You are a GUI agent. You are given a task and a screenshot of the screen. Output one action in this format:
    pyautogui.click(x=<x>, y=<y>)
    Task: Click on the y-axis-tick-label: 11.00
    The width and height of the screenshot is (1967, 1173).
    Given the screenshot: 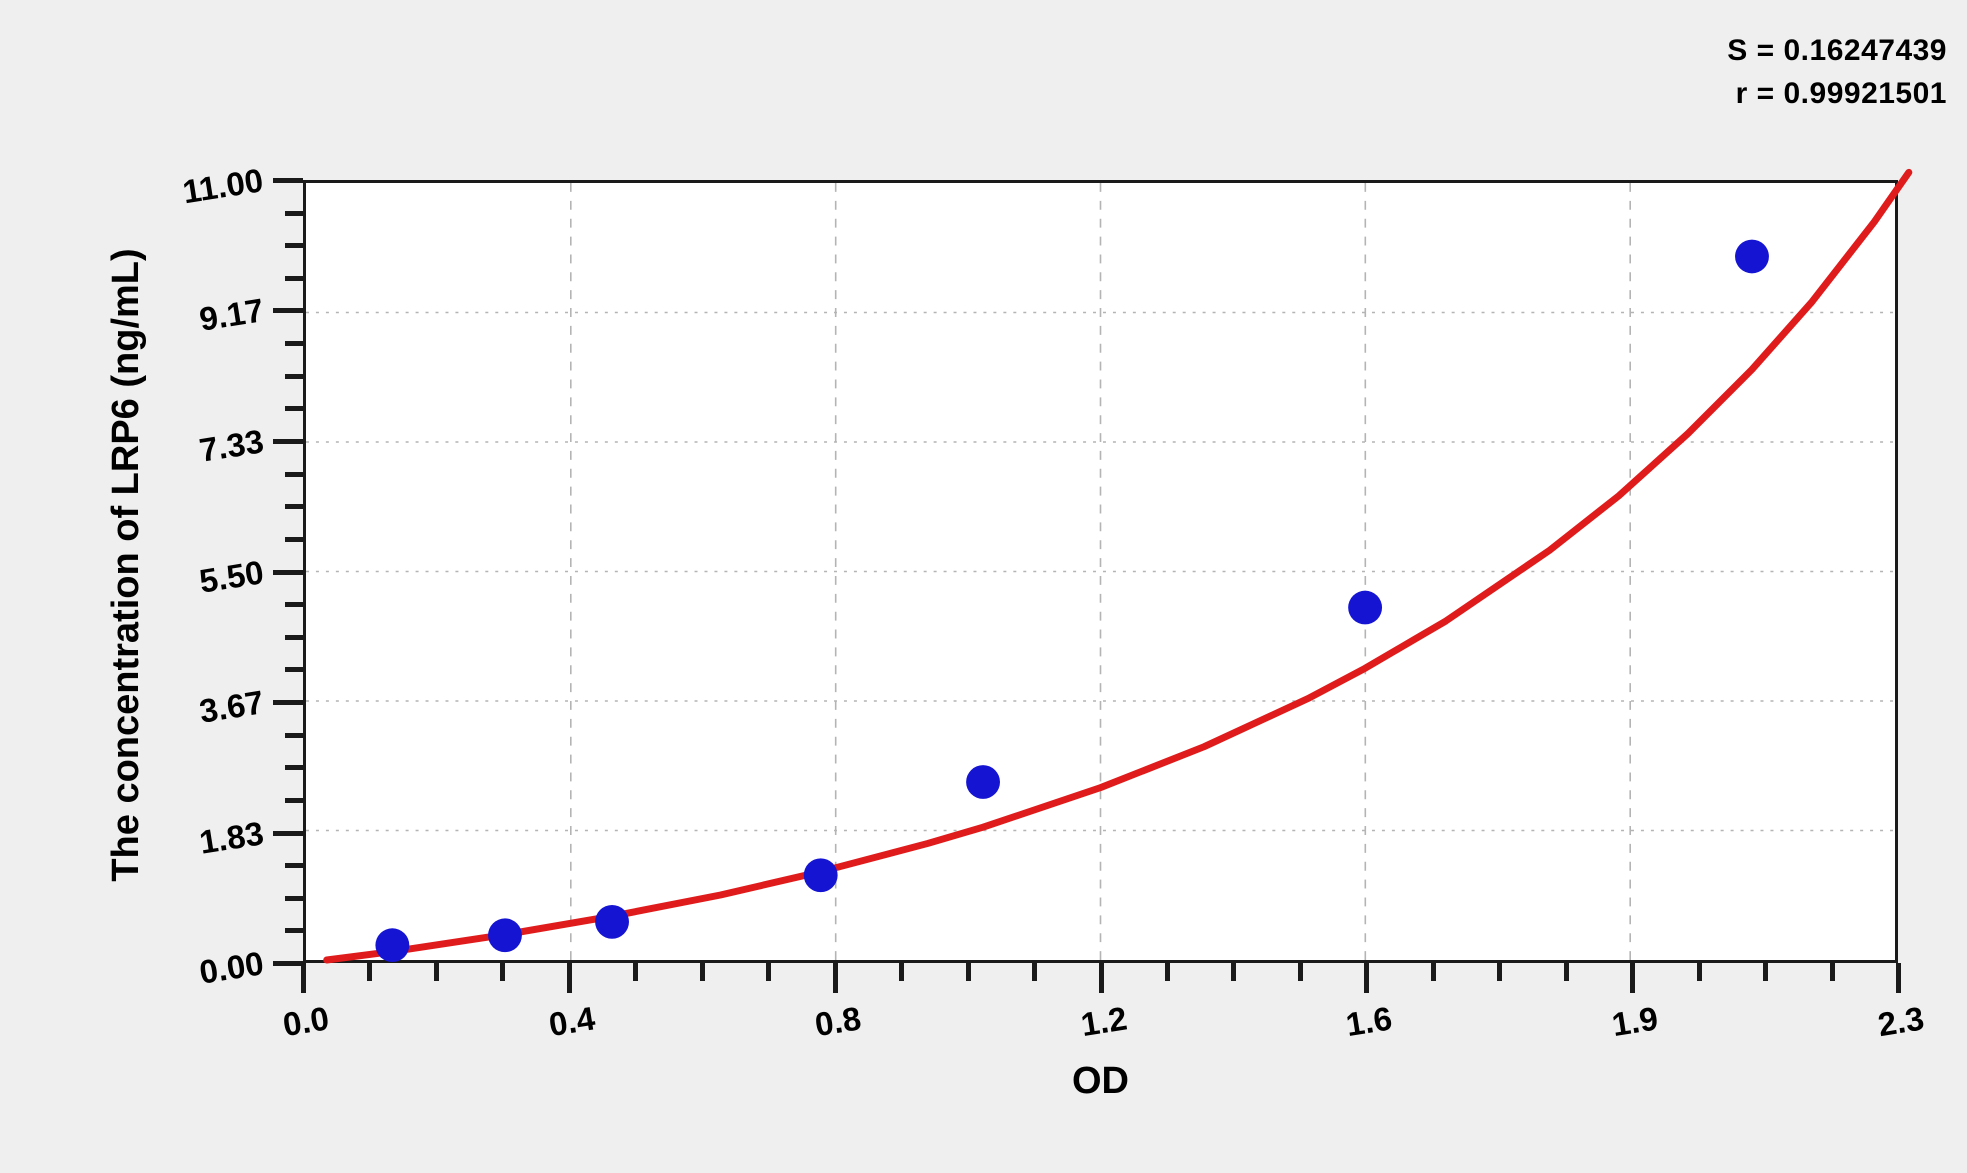 What is the action you would take?
    pyautogui.click(x=223, y=186)
    